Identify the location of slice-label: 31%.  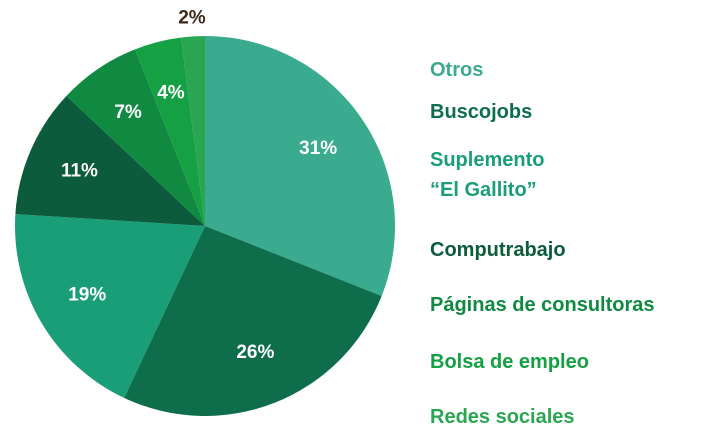
(318, 148).